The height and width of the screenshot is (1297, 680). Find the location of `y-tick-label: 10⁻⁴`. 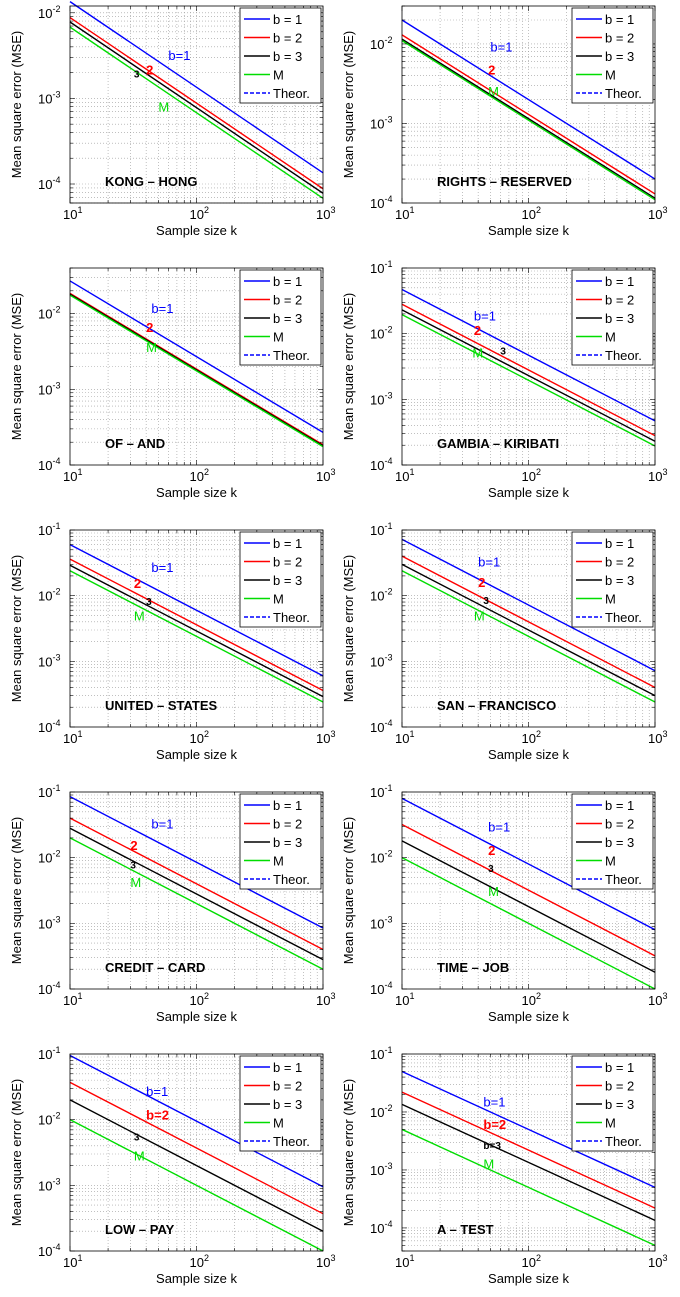

y-tick-label: 10⁻⁴ is located at coordinates (49, 1250).